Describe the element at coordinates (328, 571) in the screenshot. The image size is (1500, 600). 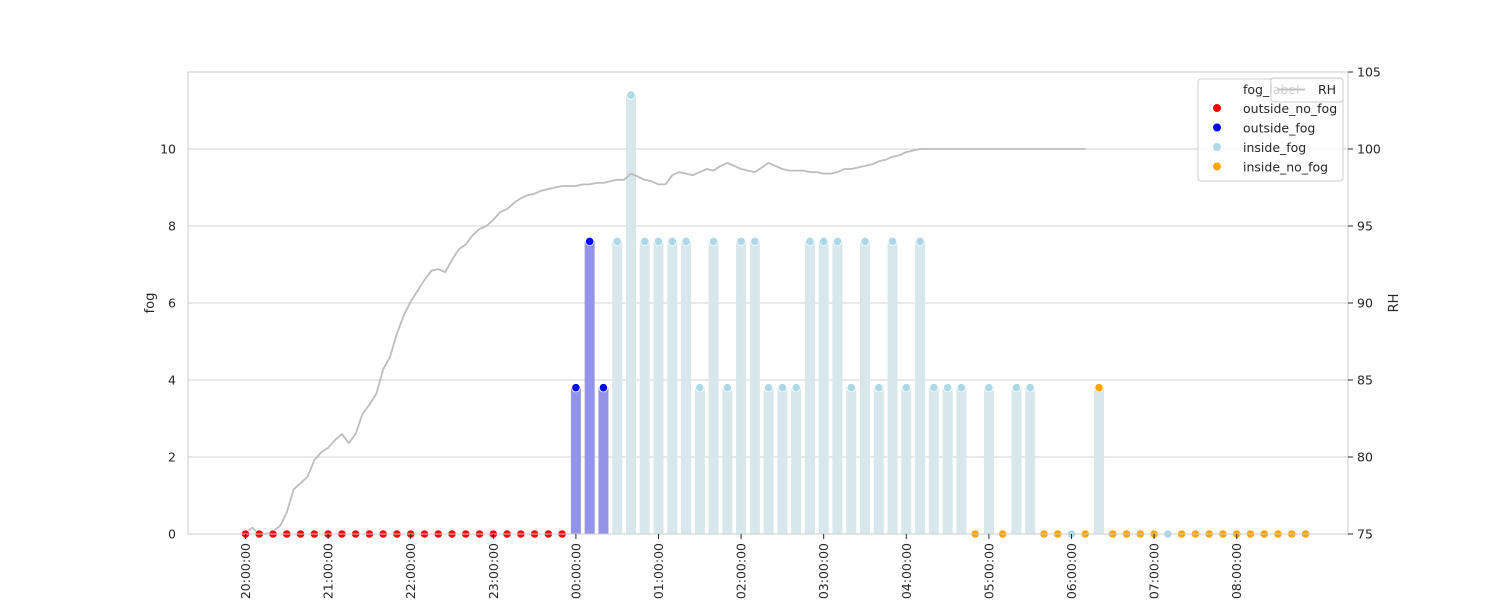
I see `x-tick-label: 21:00:00` at that location.